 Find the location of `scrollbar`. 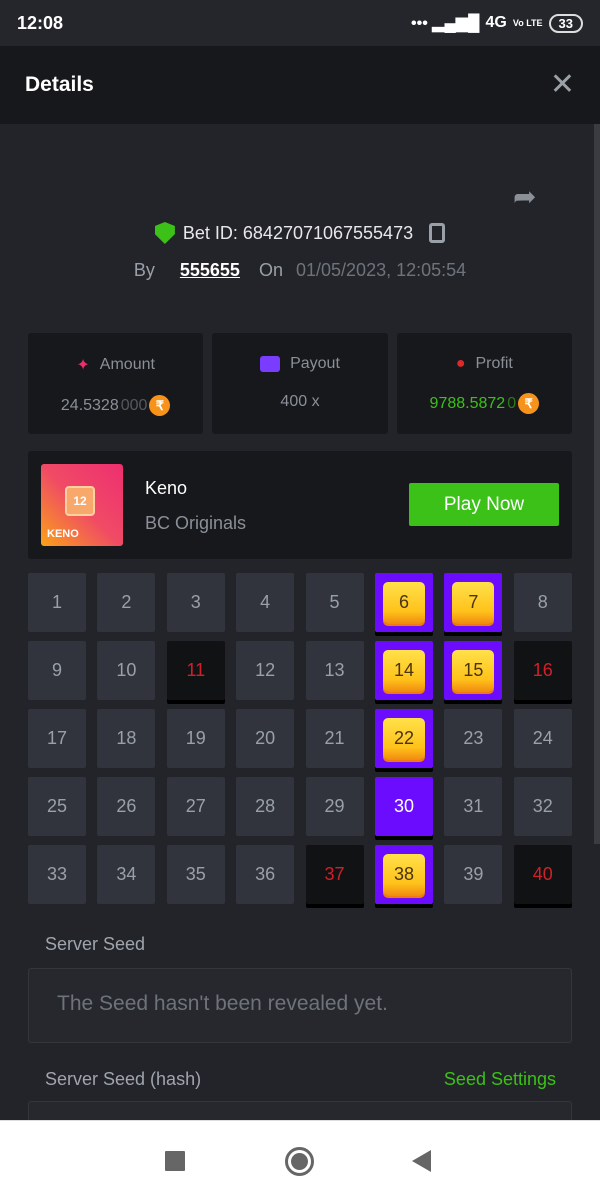

scrollbar is located at coordinates (597, 484).